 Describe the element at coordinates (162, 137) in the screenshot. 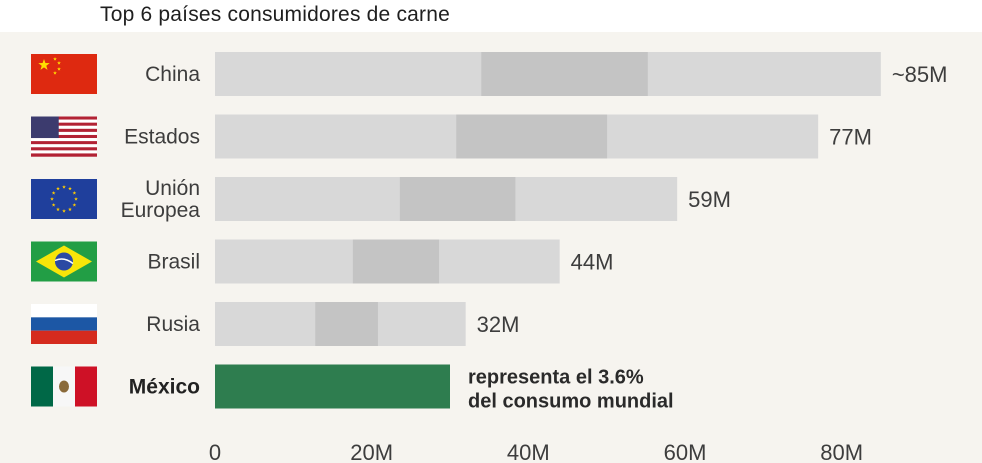

I see `category-label-1: Estados` at that location.